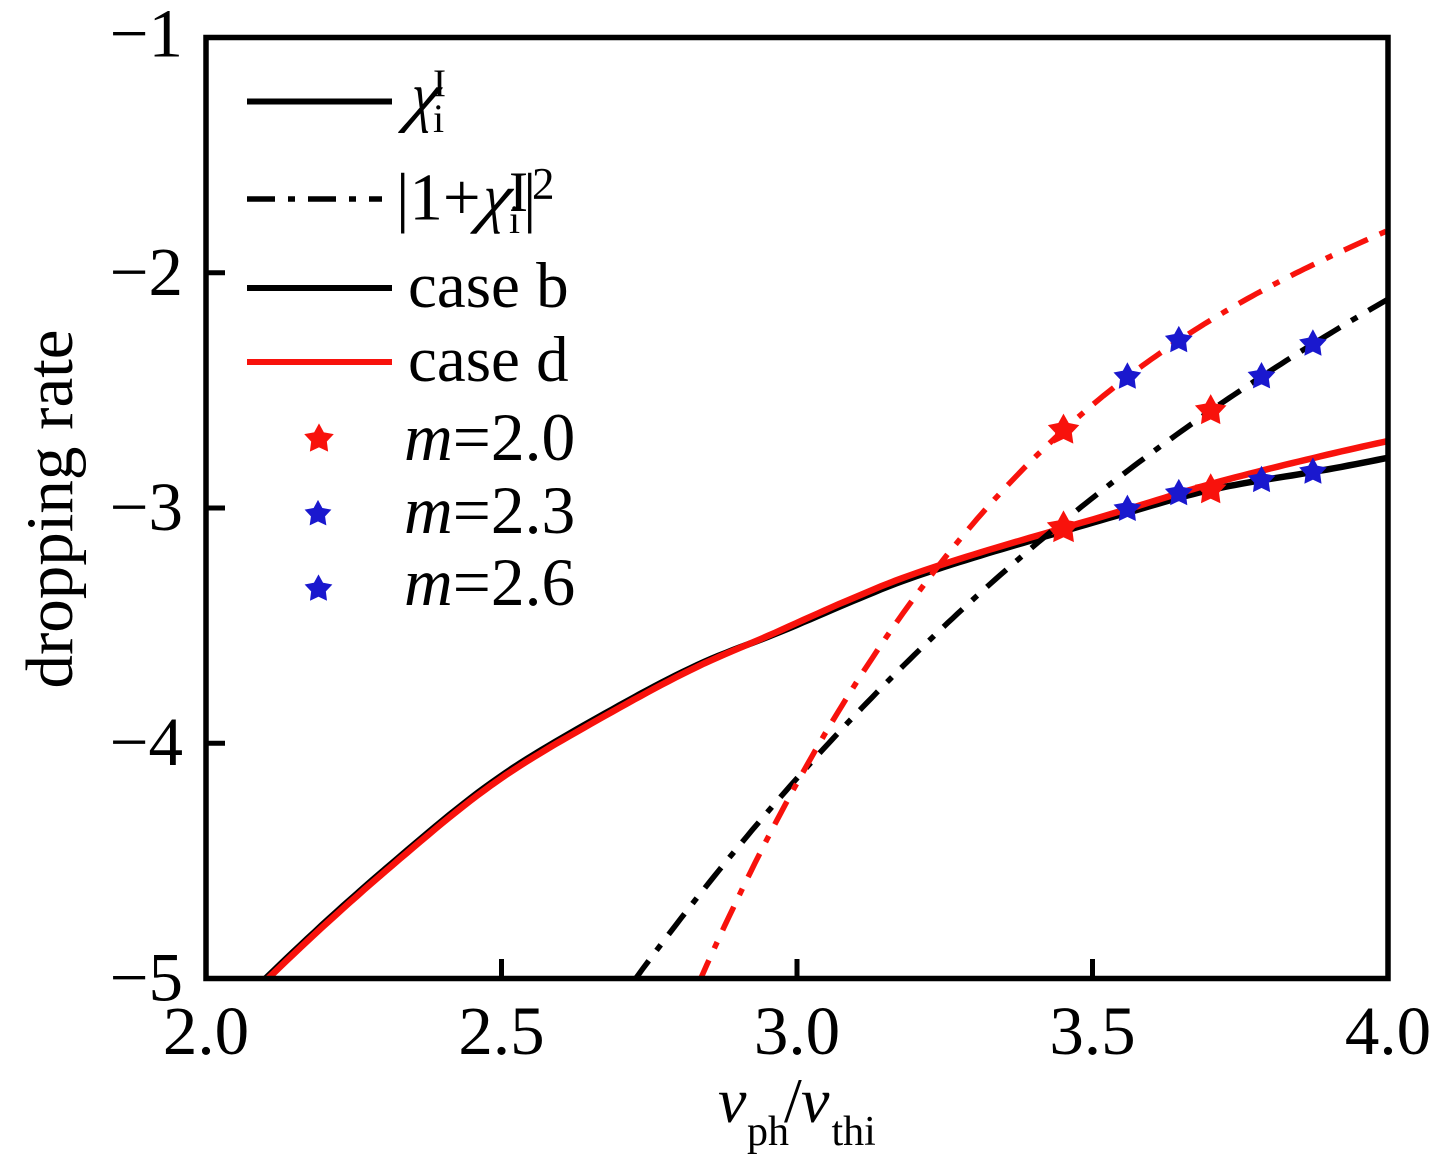  I want to click on svg-text: −1, so click(146, 36).